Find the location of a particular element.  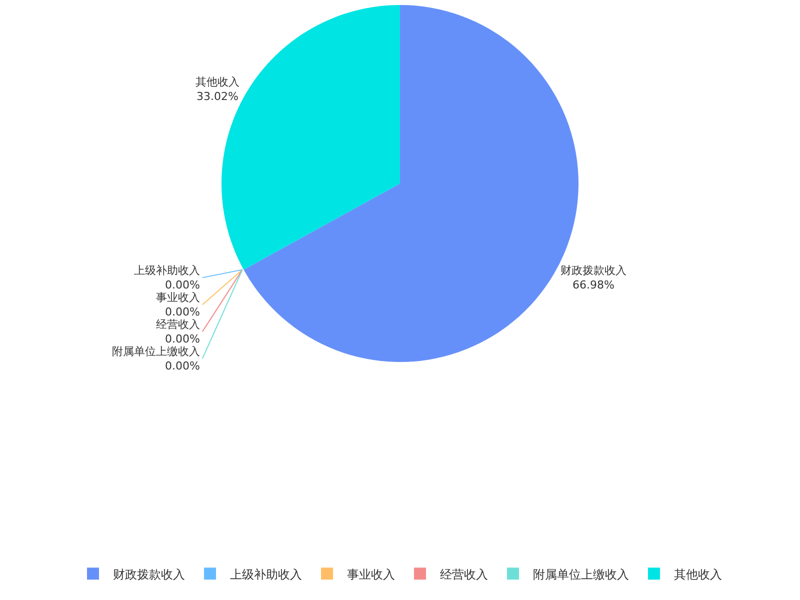

category-label: 上级补助收入 is located at coordinates (167, 270).